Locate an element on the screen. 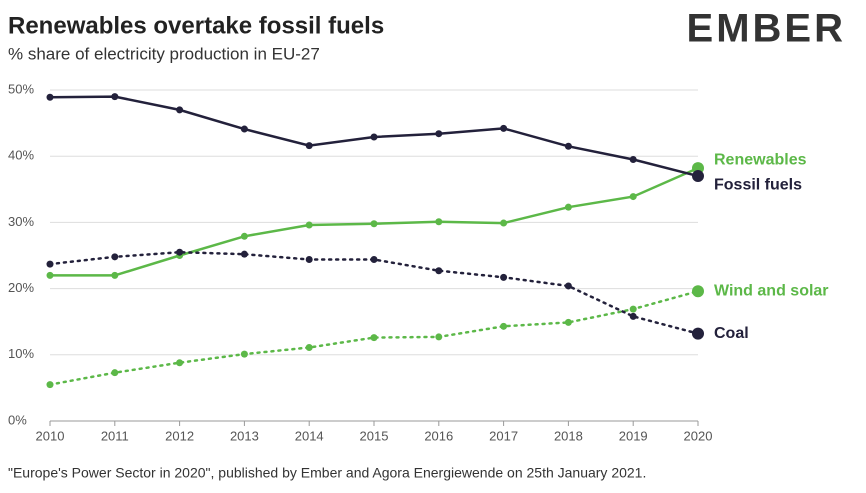  y-tick-label: 50% is located at coordinates (21, 88).